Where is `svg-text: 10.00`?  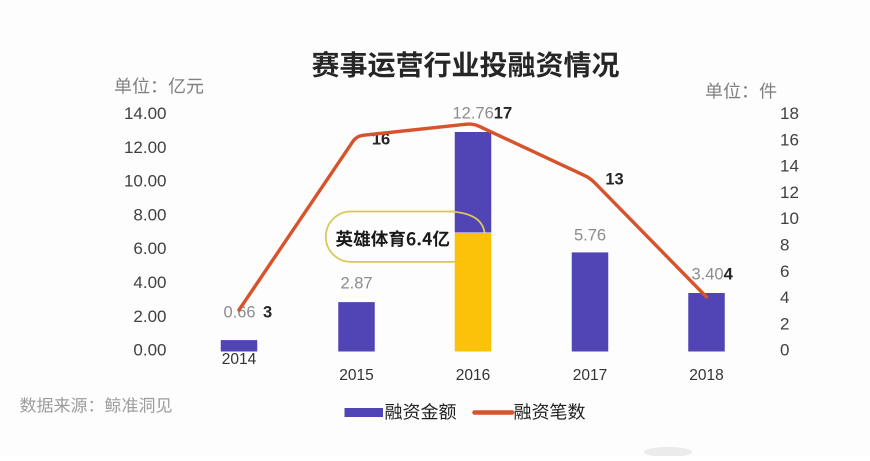
svg-text: 10.00 is located at coordinates (145, 181).